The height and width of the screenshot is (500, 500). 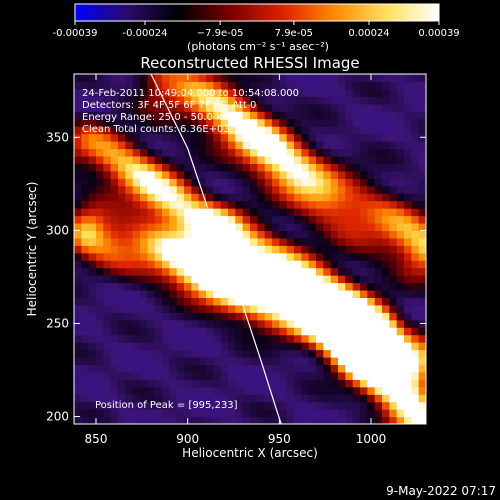 I want to click on x-tick-label: 900, so click(x=187, y=439).